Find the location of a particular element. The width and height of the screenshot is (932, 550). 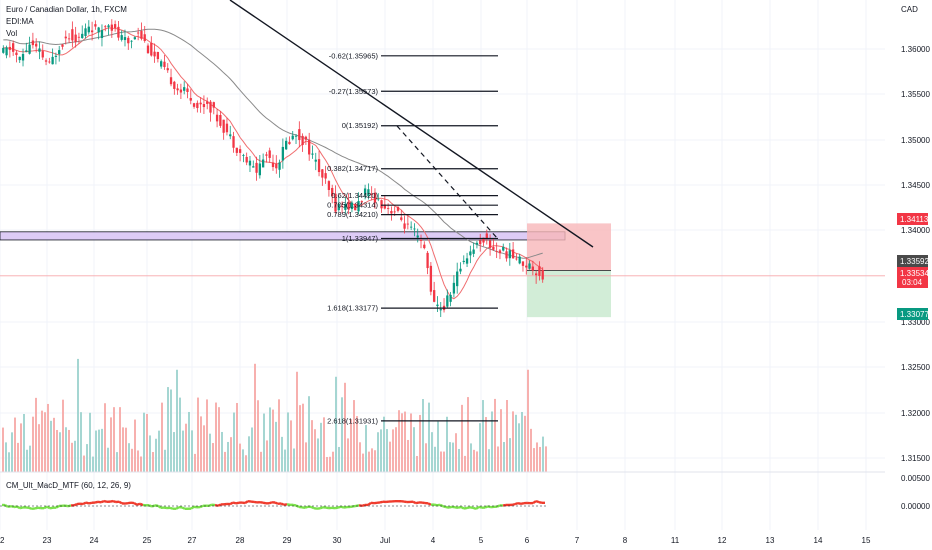

time-tick-label: 27 is located at coordinates (192, 540).